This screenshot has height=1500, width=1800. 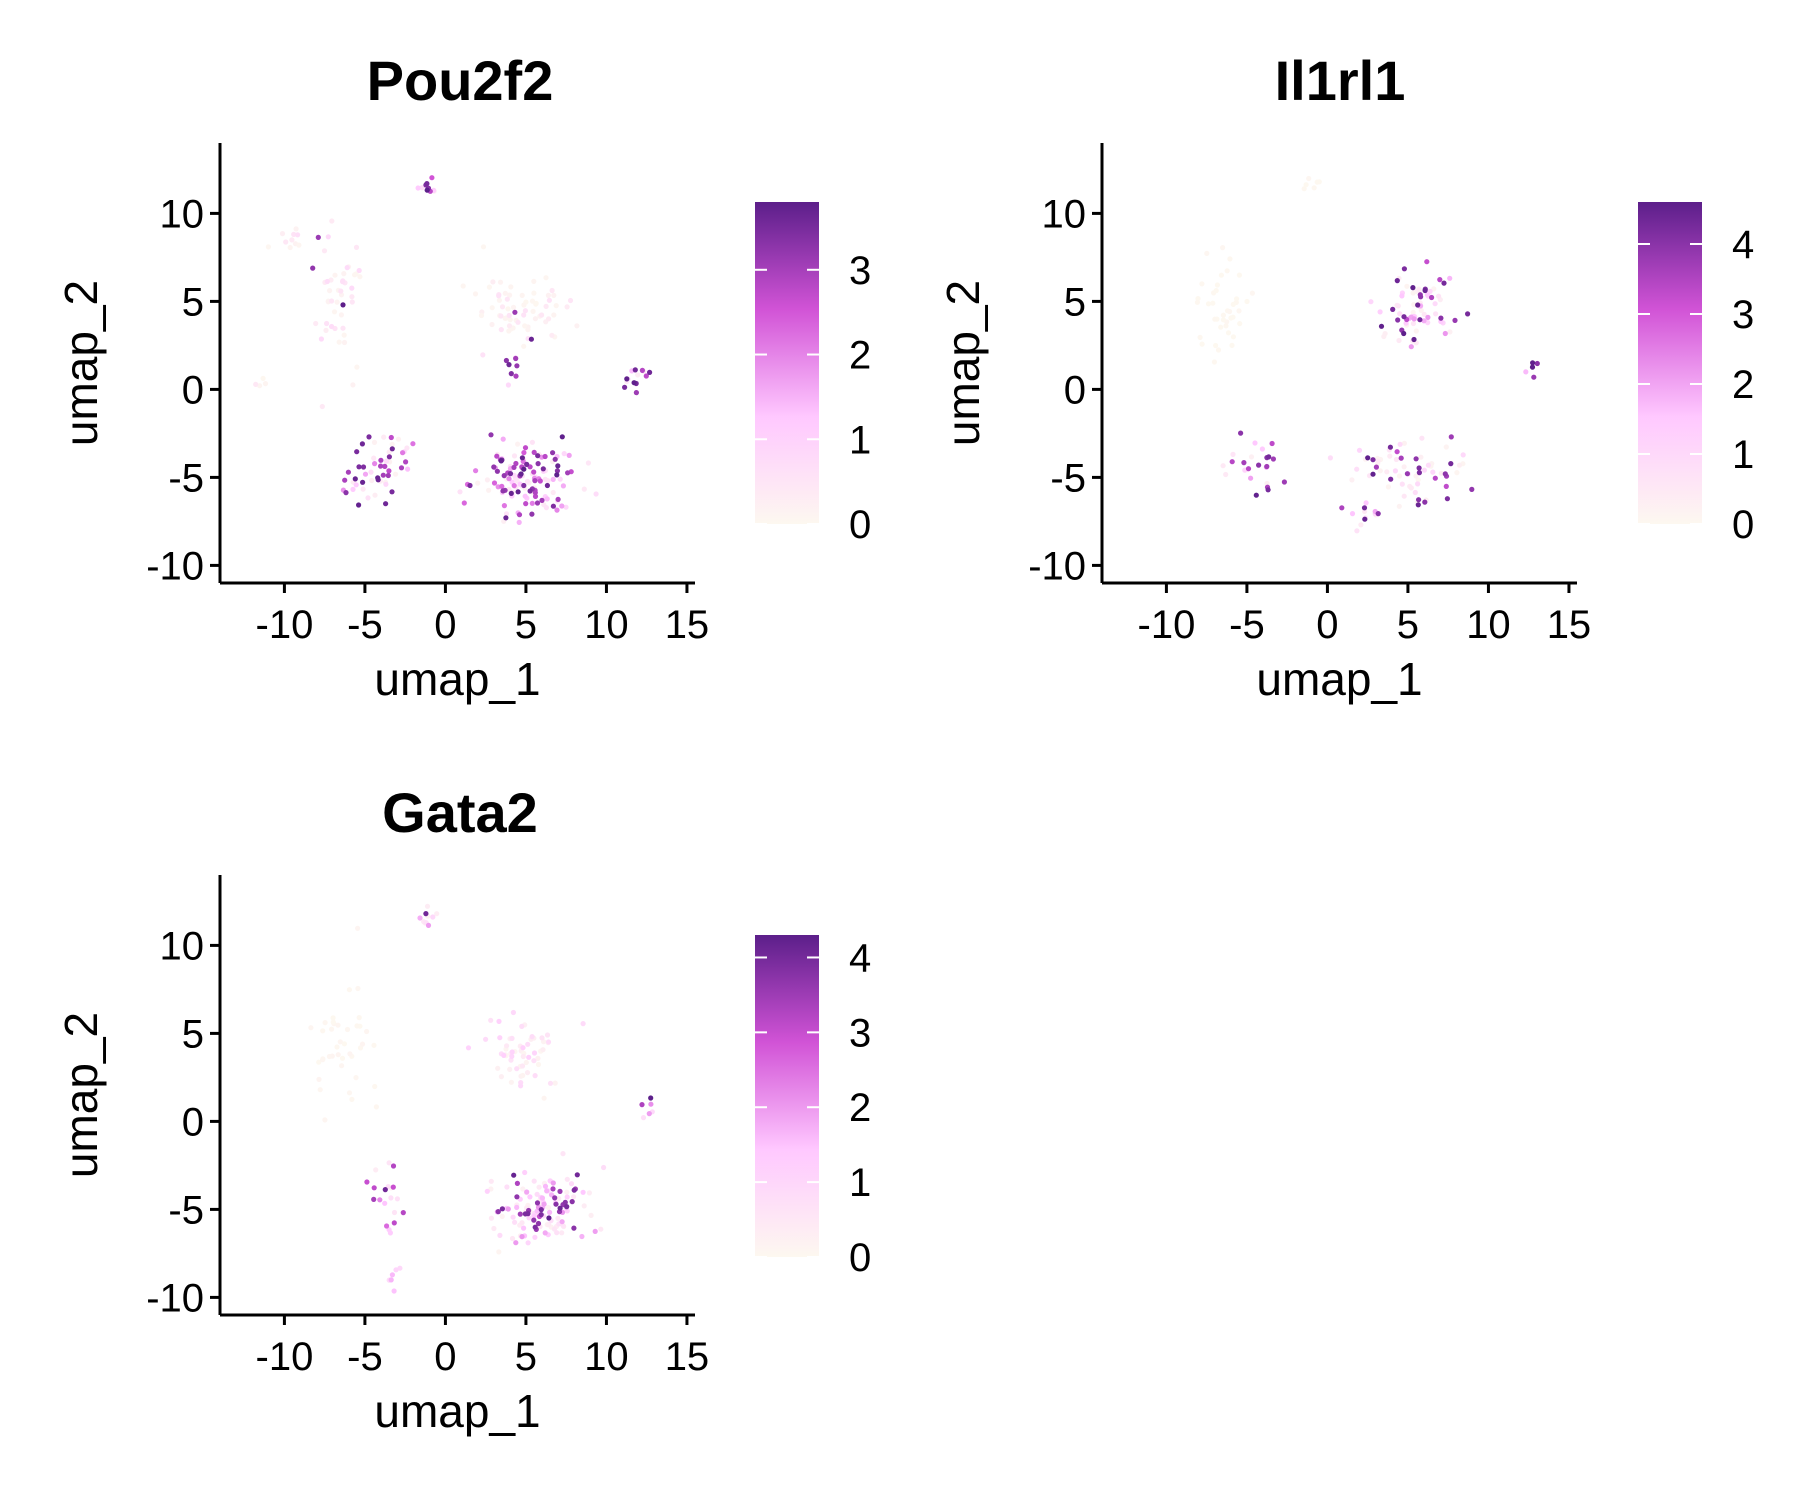 I want to click on x-tick-label: 10, so click(x=606, y=1357).